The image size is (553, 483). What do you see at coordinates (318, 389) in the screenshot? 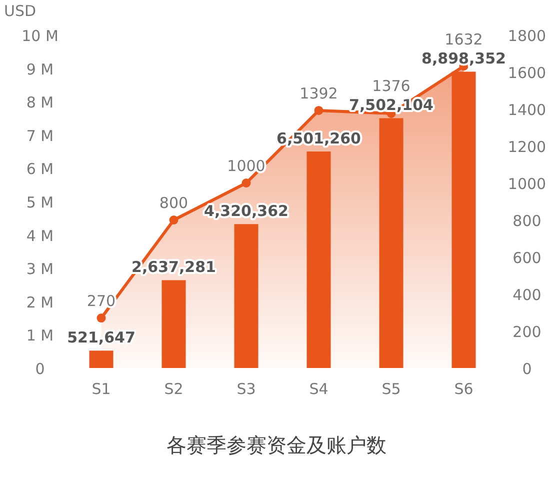
I see `x-tick-label: S4` at bounding box center [318, 389].